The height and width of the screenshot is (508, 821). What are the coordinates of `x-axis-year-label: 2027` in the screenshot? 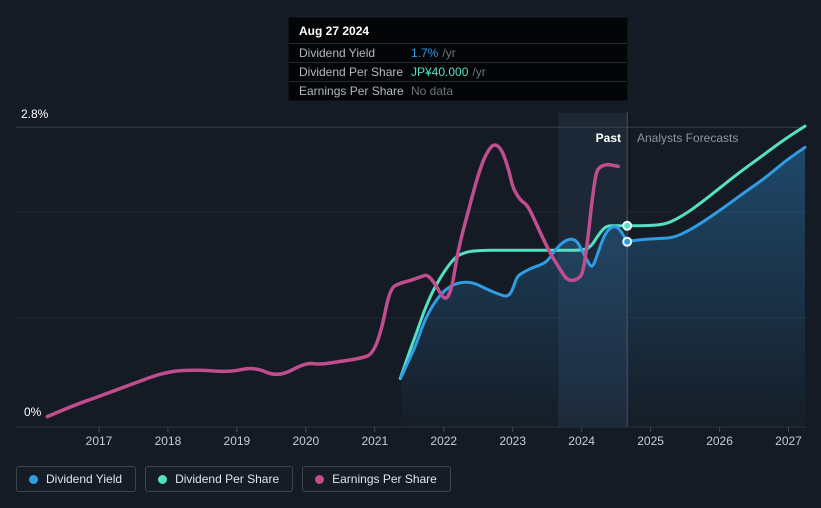 It's located at (788, 441).